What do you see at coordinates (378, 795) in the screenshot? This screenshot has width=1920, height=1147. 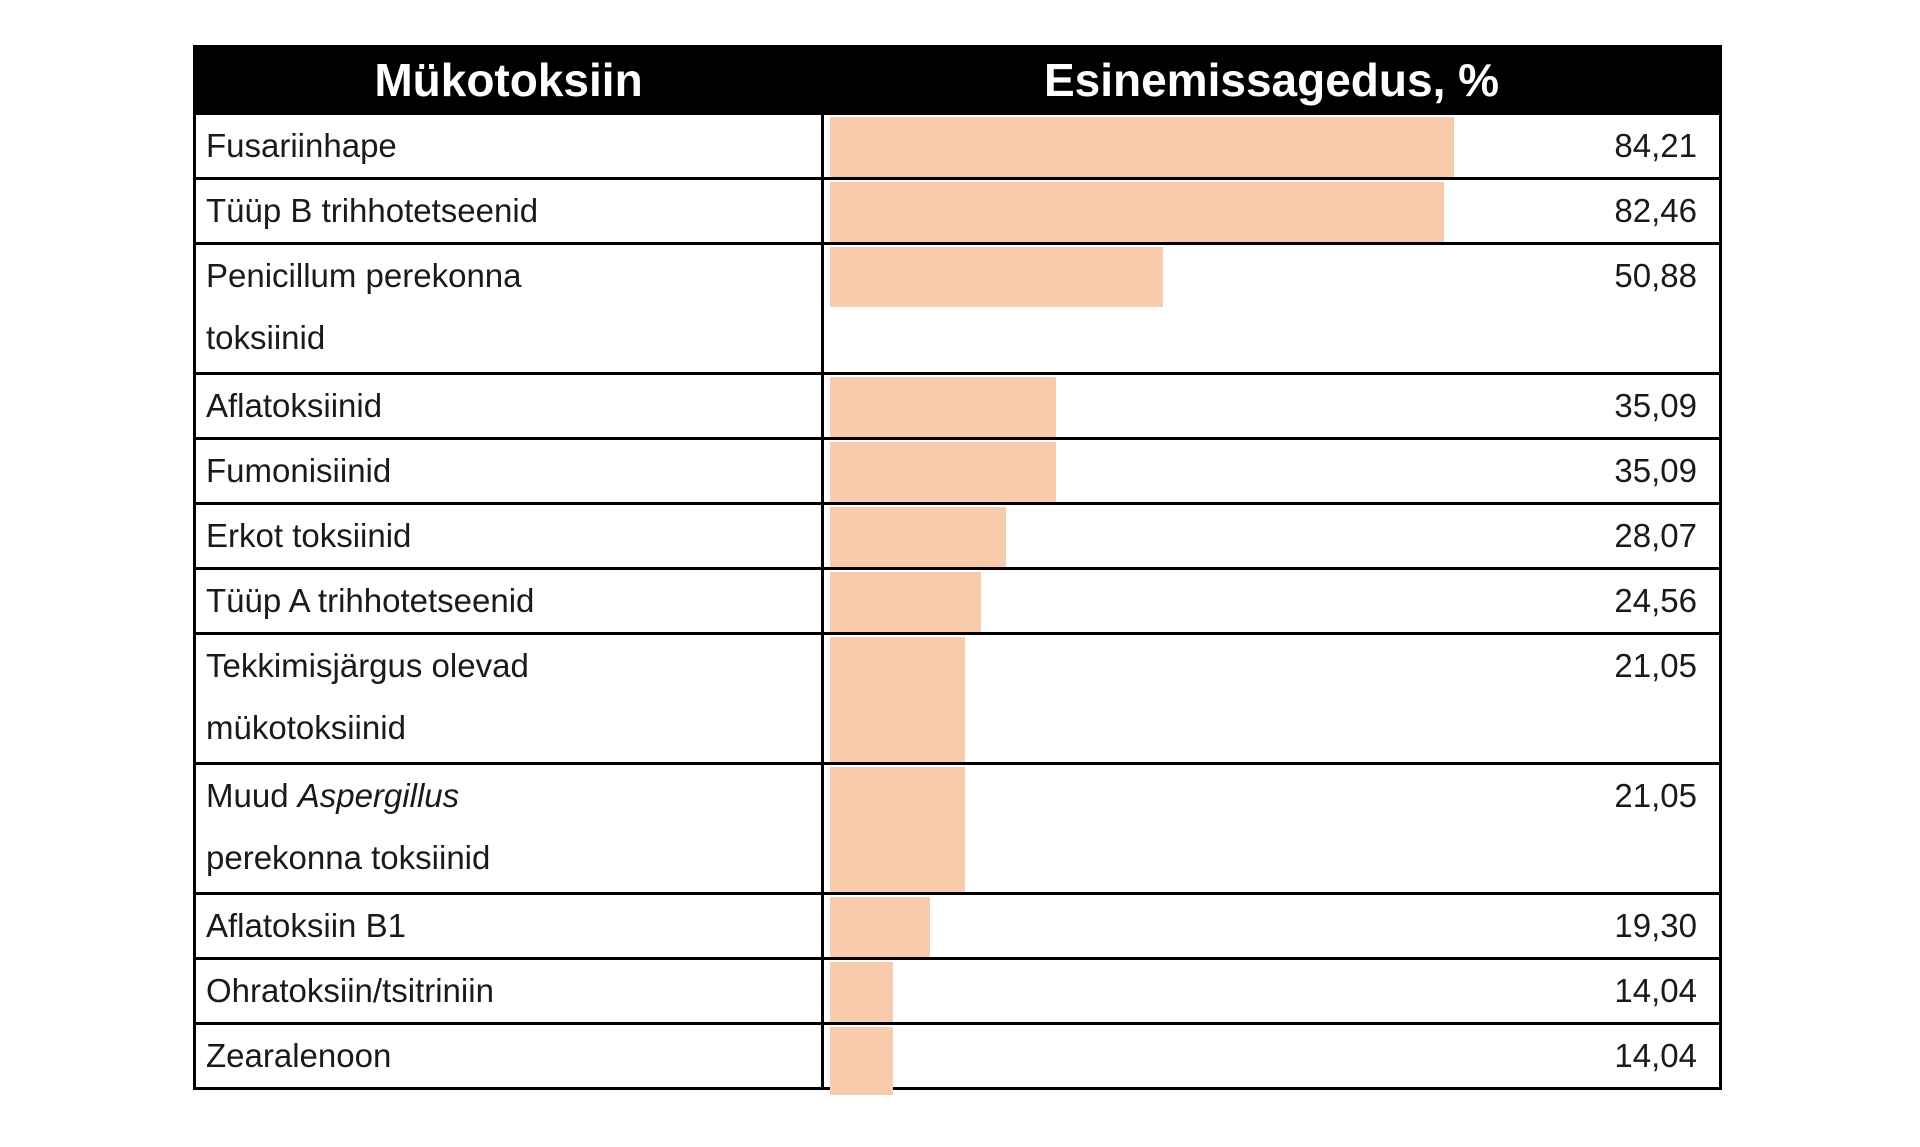 I see `mycotoxin-name-italic-segment: Aspergillus` at bounding box center [378, 795].